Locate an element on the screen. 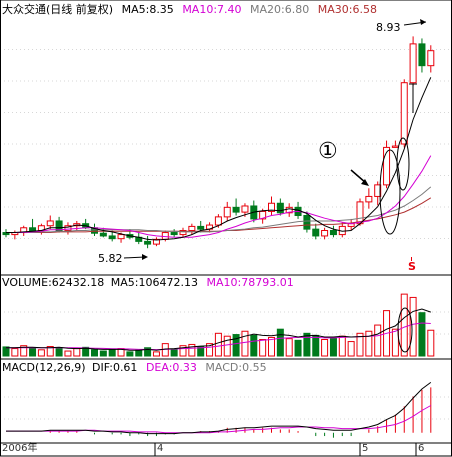 The height and width of the screenshot is (457, 452). volume-bars is located at coordinates (218, 325).